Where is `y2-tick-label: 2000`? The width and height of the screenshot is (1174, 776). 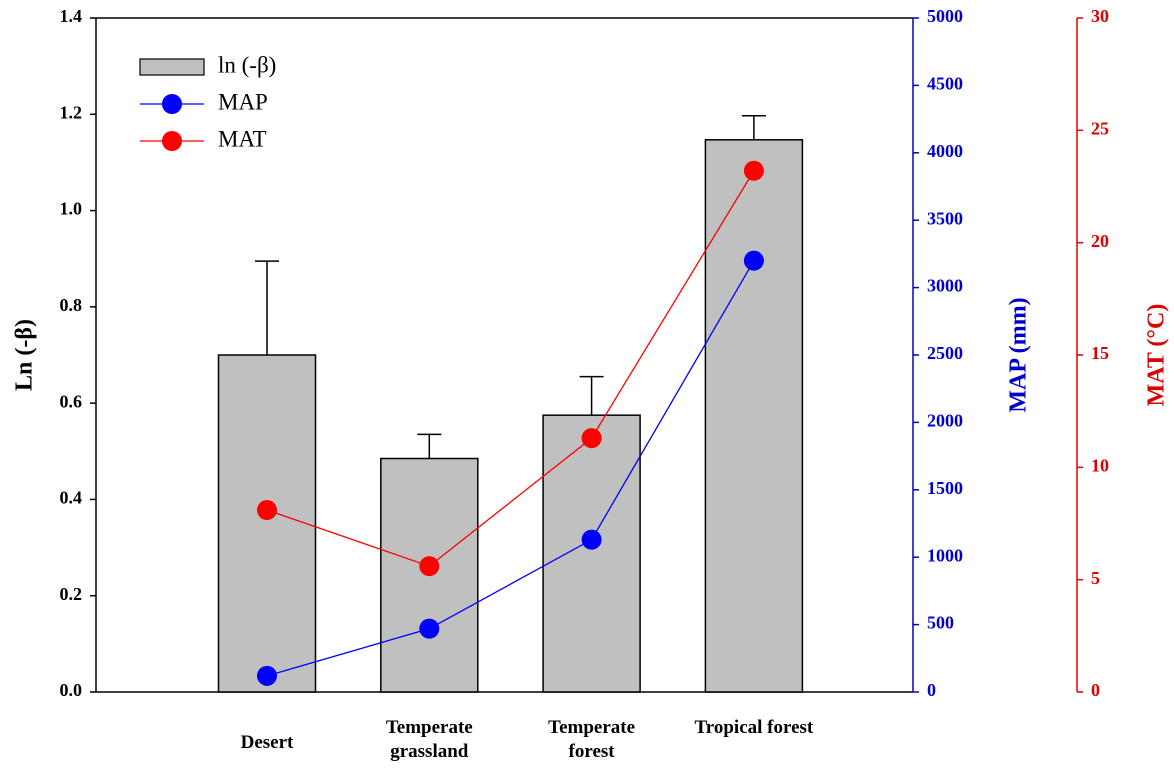
y2-tick-label: 2000 is located at coordinates (945, 421).